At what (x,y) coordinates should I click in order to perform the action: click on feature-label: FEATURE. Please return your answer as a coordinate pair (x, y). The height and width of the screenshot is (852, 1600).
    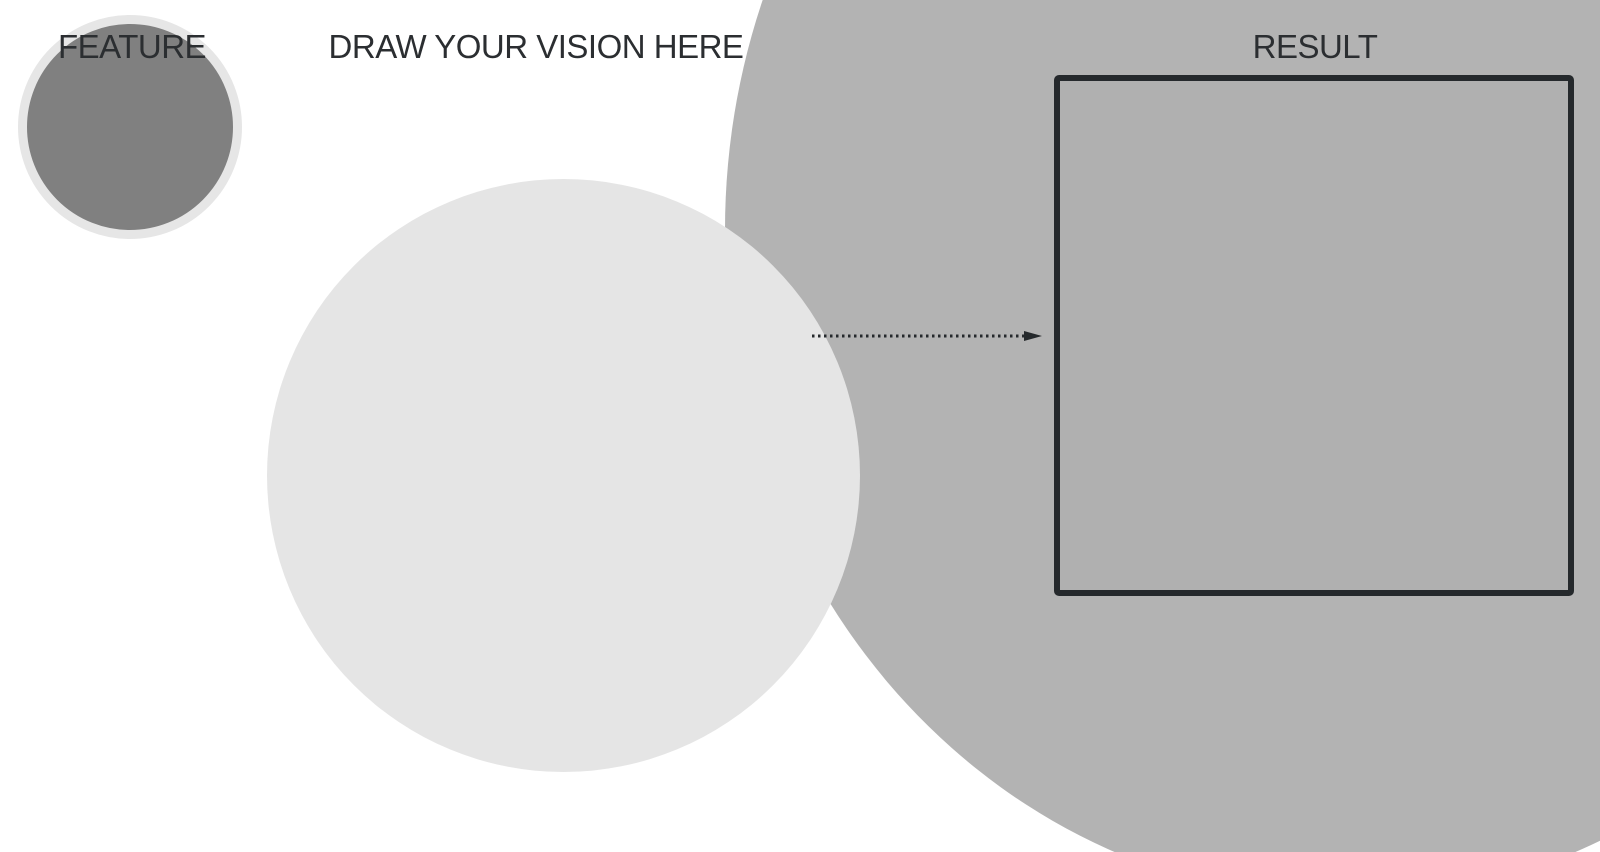
    Looking at the image, I should click on (132, 46).